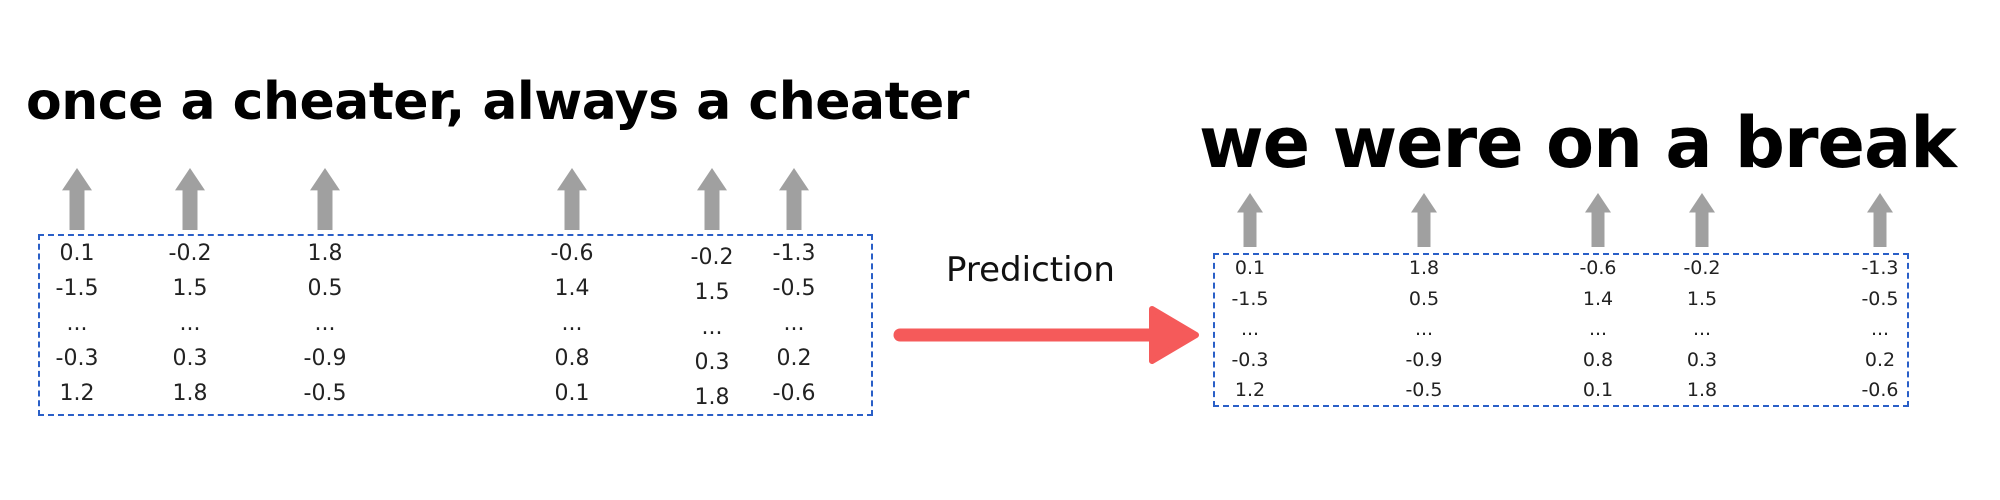 The height and width of the screenshot is (500, 2000). Describe the element at coordinates (497, 102) in the screenshot. I see `source-sentence: once a cheater, always a cheater` at that location.